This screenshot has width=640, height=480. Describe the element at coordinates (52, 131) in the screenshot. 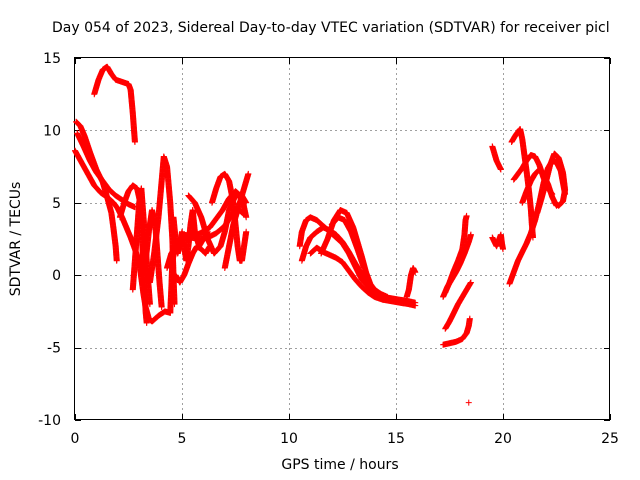

I see `y-tick-label: 10` at that location.